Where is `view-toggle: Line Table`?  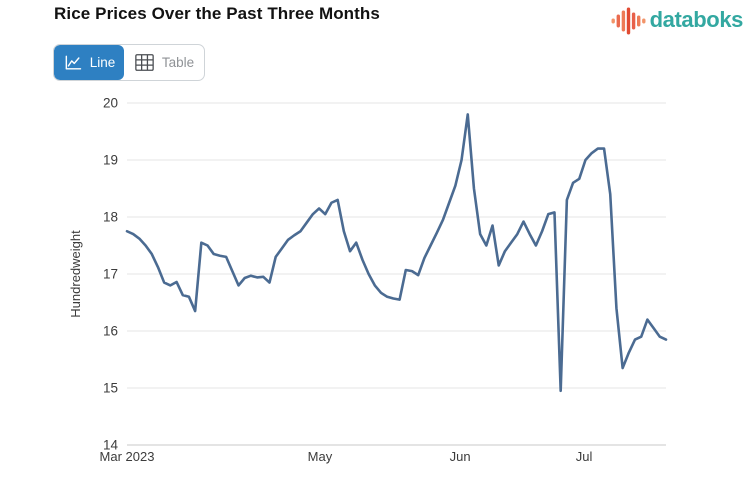
view-toggle: Line Table is located at coordinates (129, 62).